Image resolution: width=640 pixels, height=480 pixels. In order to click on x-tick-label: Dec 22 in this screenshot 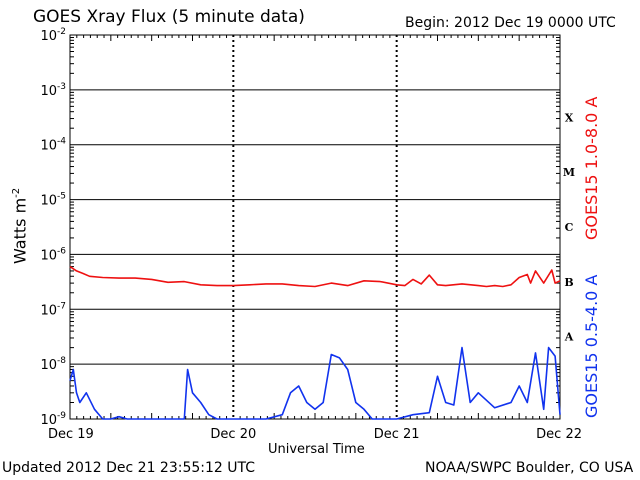, I will do `click(559, 434)`.